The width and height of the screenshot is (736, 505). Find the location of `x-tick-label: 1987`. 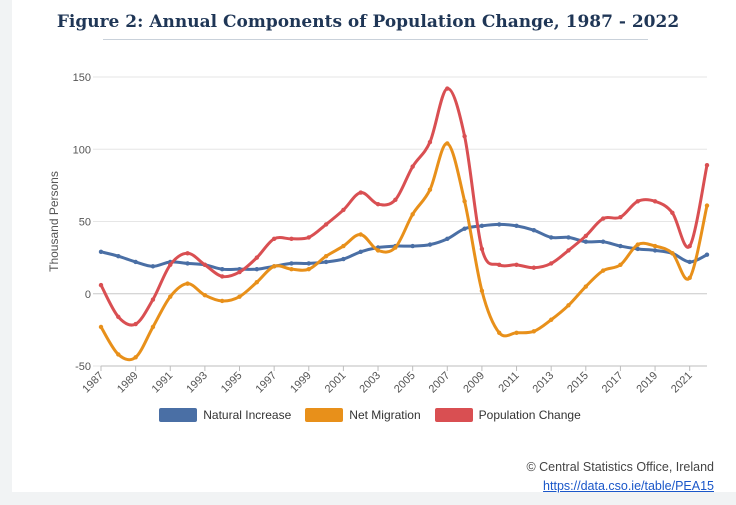

x-tick-label: 1987 is located at coordinates (93, 383).